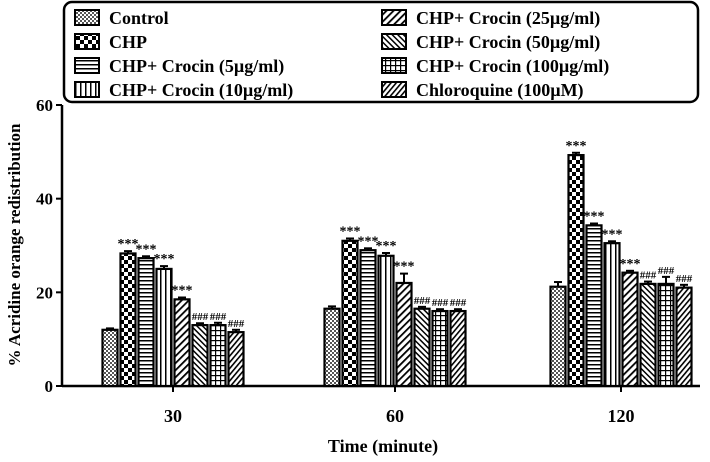 This screenshot has height=462, width=710. What do you see at coordinates (508, 18) in the screenshot?
I see `legend-label: CHP+ Crocin (25µg/ml)` at bounding box center [508, 18].